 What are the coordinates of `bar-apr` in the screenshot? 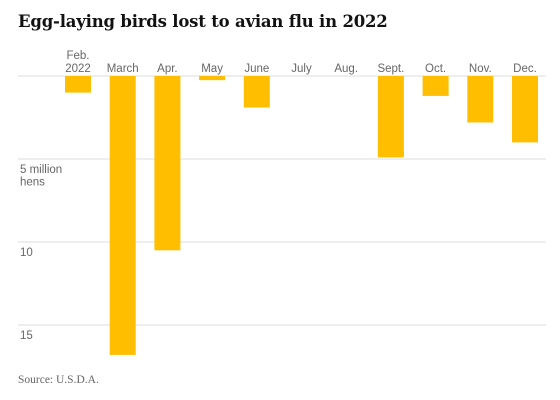 It's located at (167, 163).